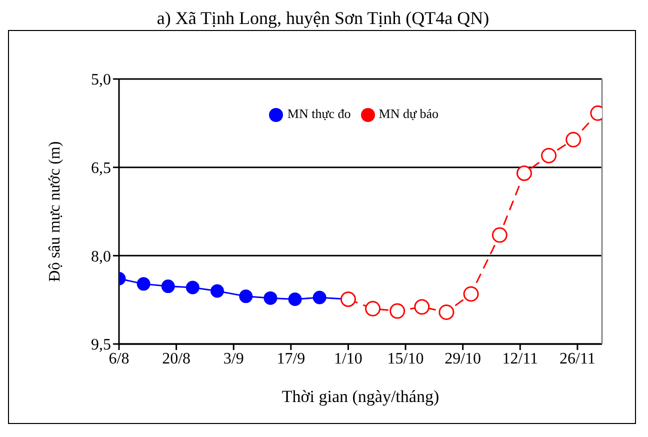 This screenshot has height=437, width=648. What do you see at coordinates (119, 359) in the screenshot?
I see `x-tick-label: 6/8` at bounding box center [119, 359].